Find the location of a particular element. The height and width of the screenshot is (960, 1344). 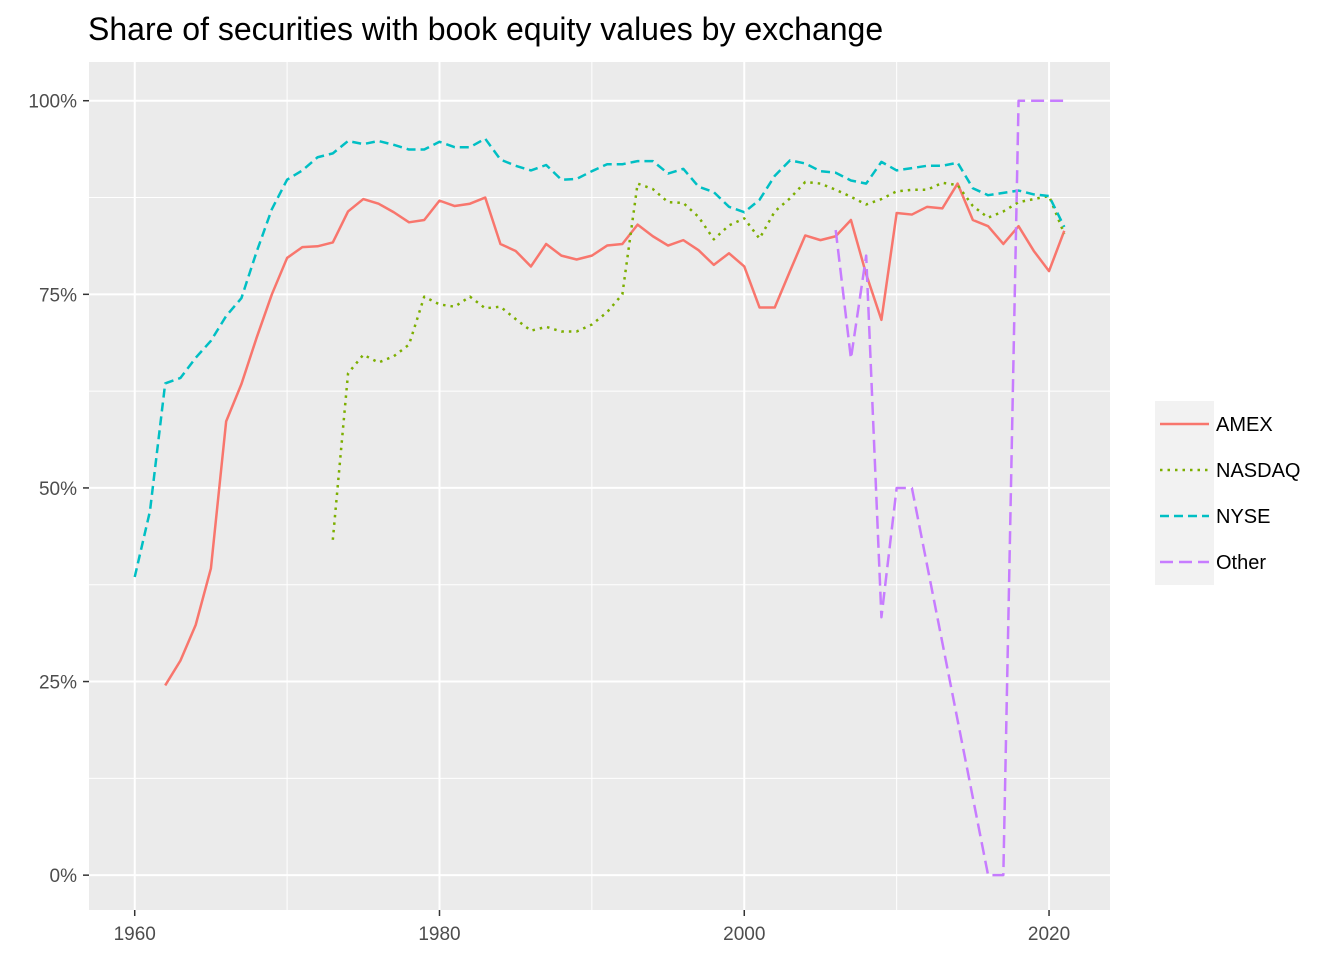

x-tick-label: 2000 is located at coordinates (744, 934).